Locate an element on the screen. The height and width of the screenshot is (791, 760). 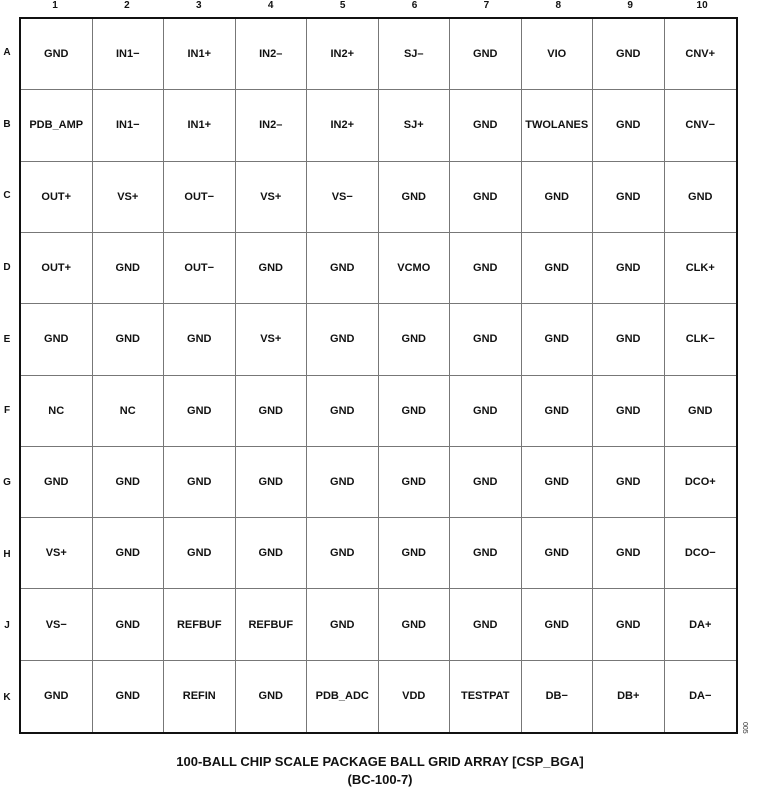
caption-package-code: (BC-100-7) is located at coordinates (380, 779).